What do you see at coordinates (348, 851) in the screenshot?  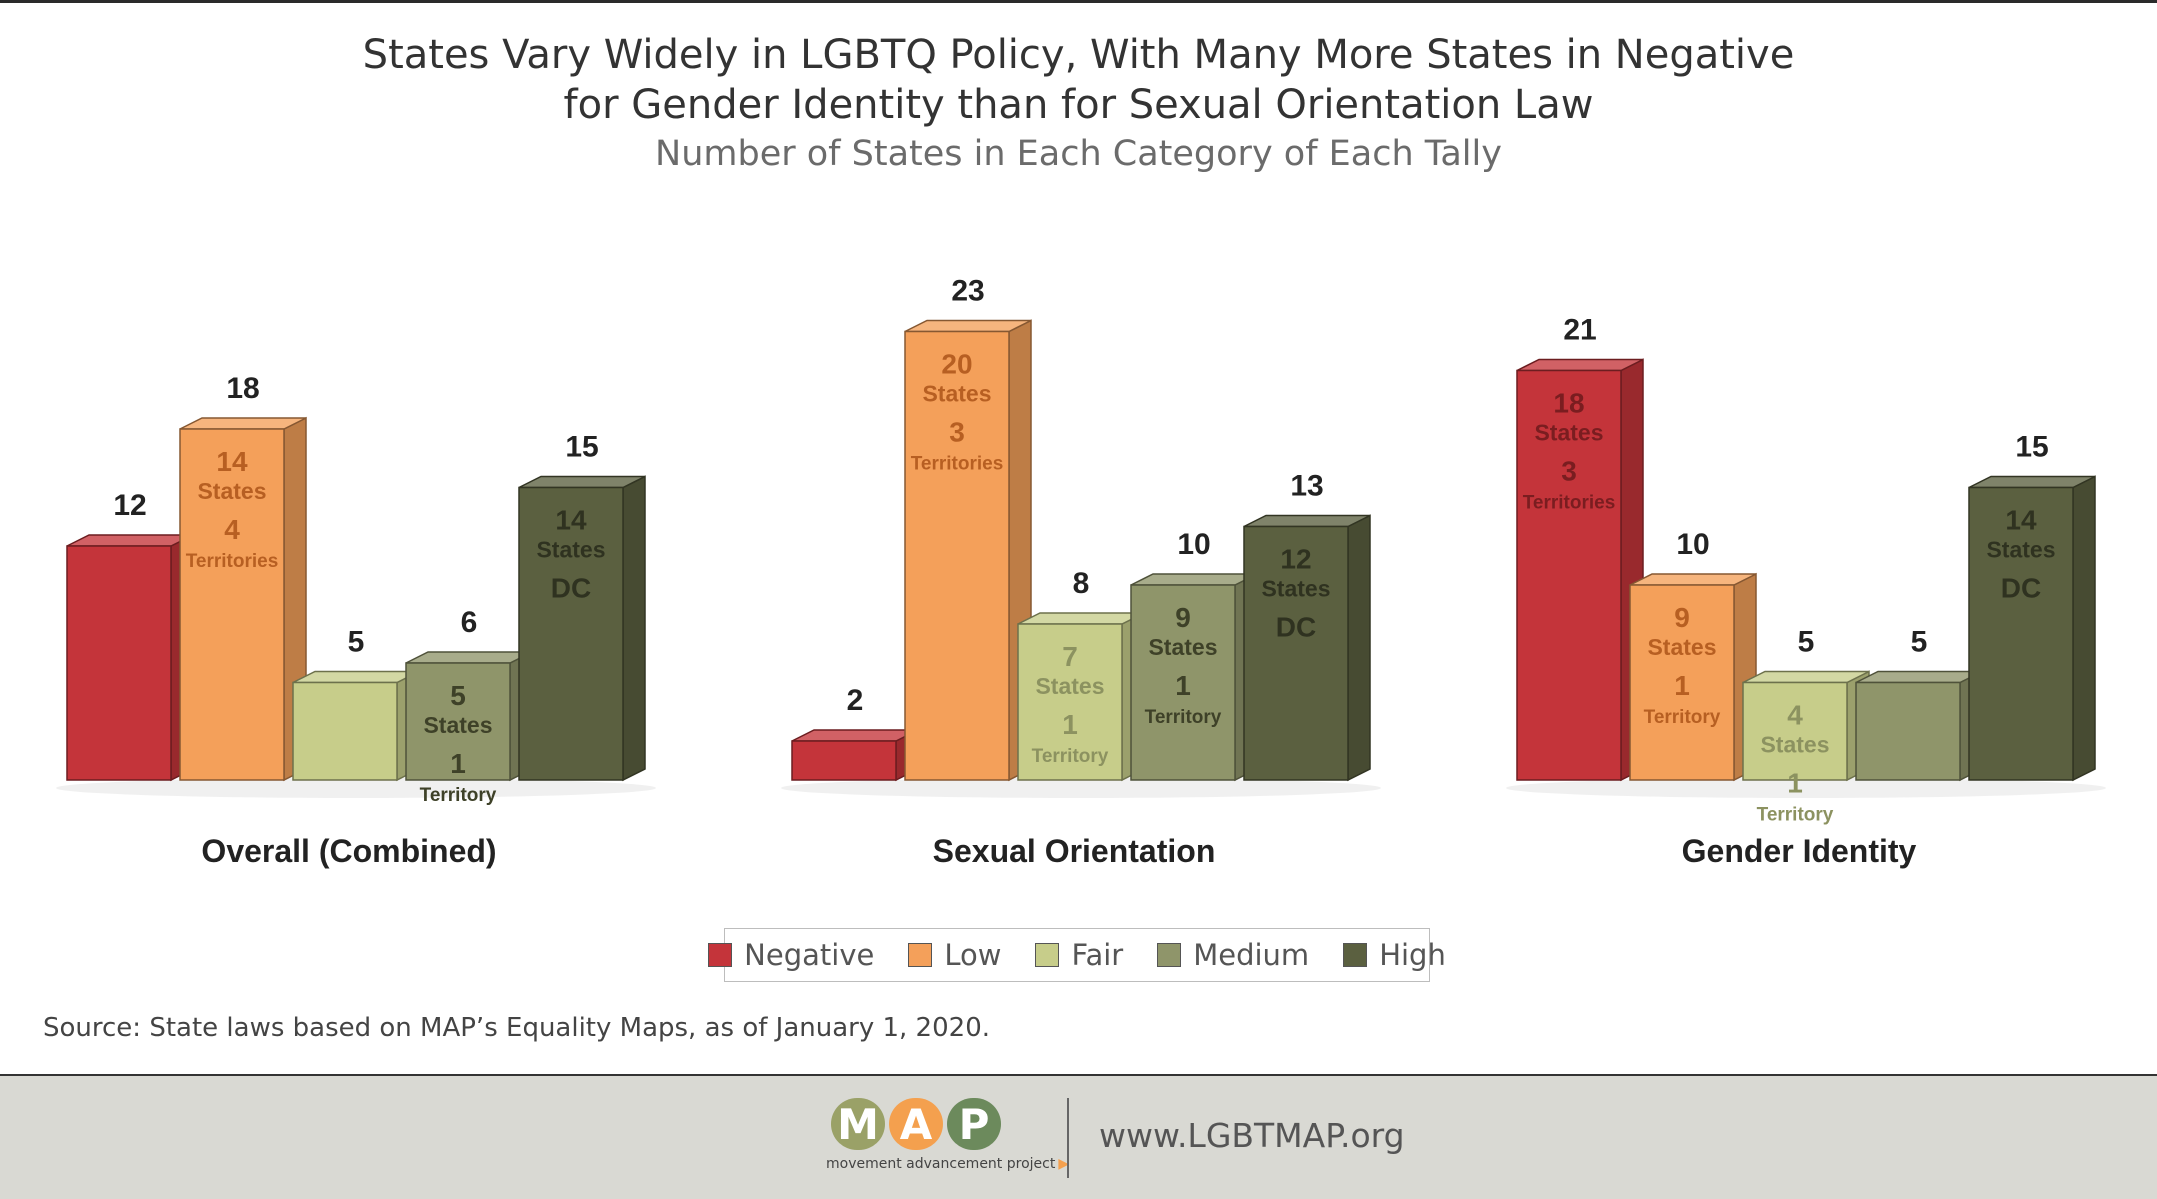 I see `group-label: Overall (Combined)` at bounding box center [348, 851].